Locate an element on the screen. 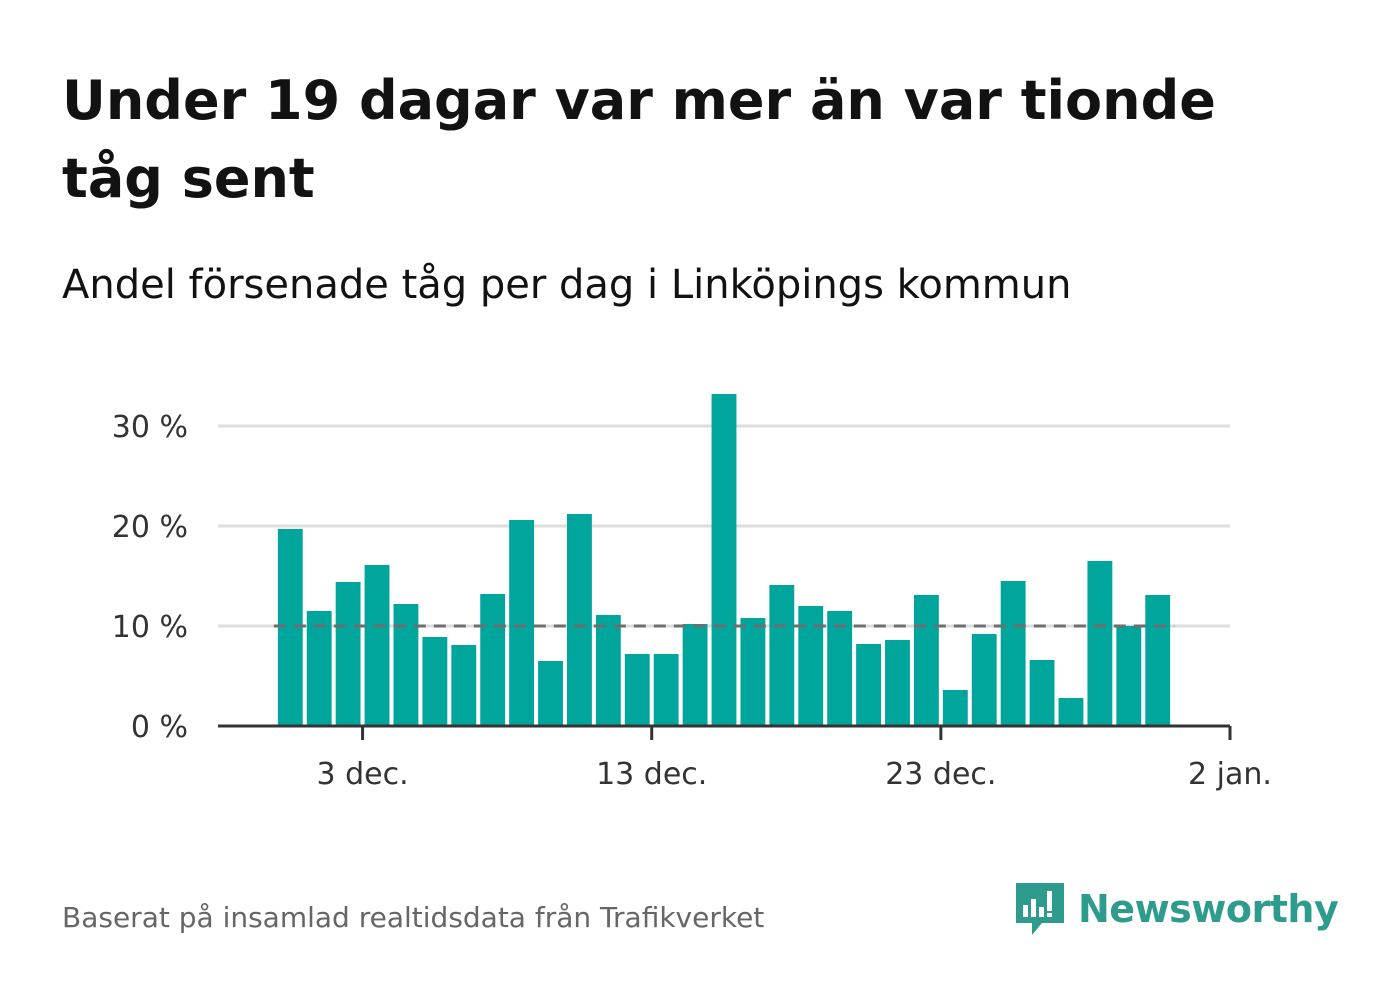 This screenshot has width=1382, height=999. x-tick-label: 23 dec. is located at coordinates (940, 774).